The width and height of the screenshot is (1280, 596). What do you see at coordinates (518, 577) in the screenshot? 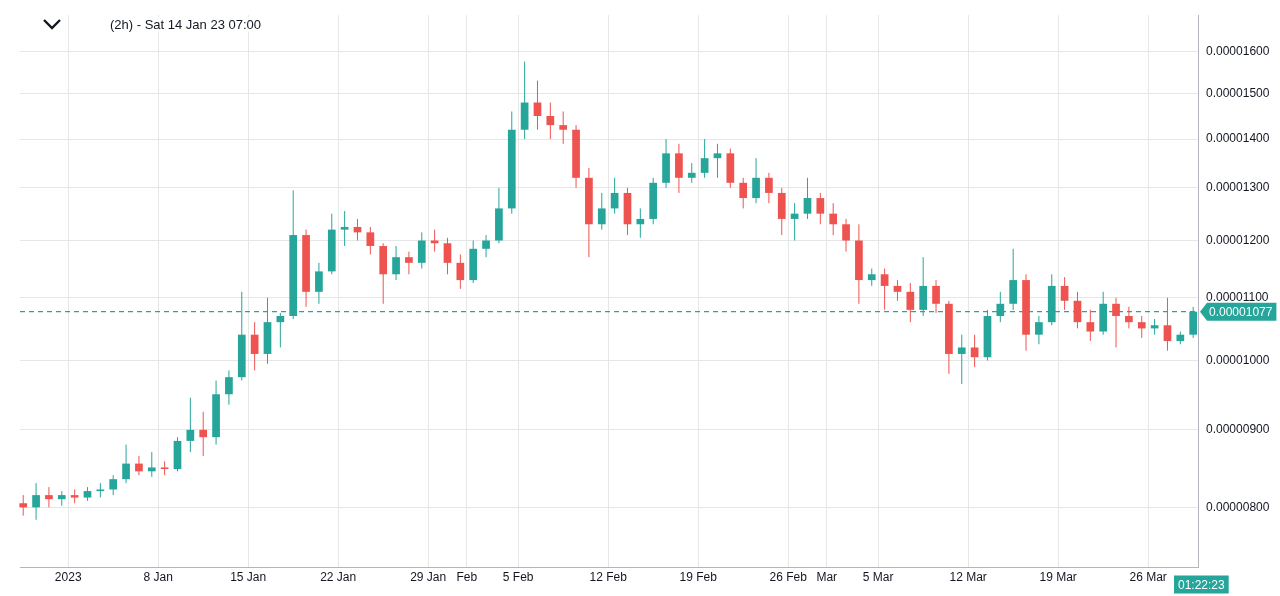
I see `x-tick-label: 5 Feb` at bounding box center [518, 577].